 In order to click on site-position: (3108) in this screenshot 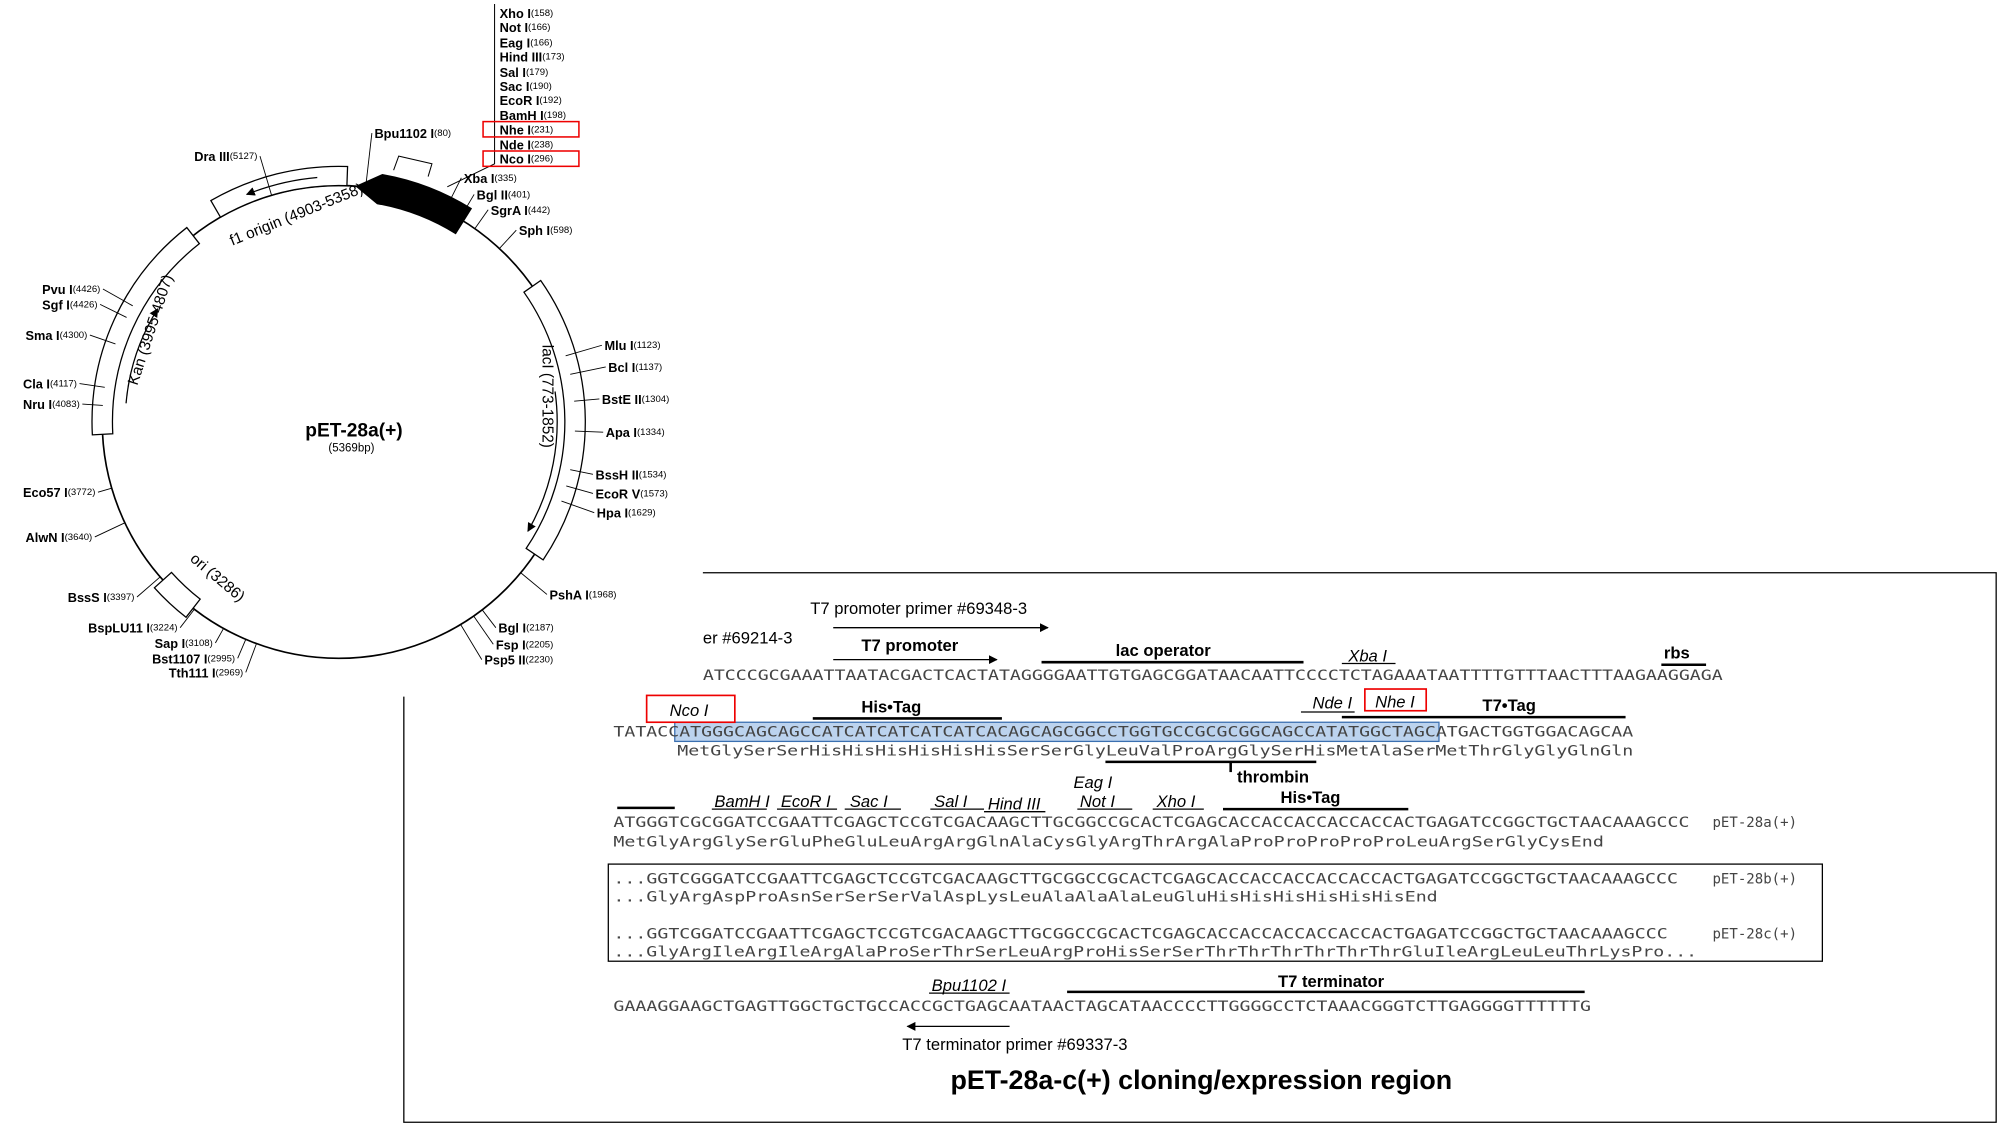, I will do `click(199, 643)`.